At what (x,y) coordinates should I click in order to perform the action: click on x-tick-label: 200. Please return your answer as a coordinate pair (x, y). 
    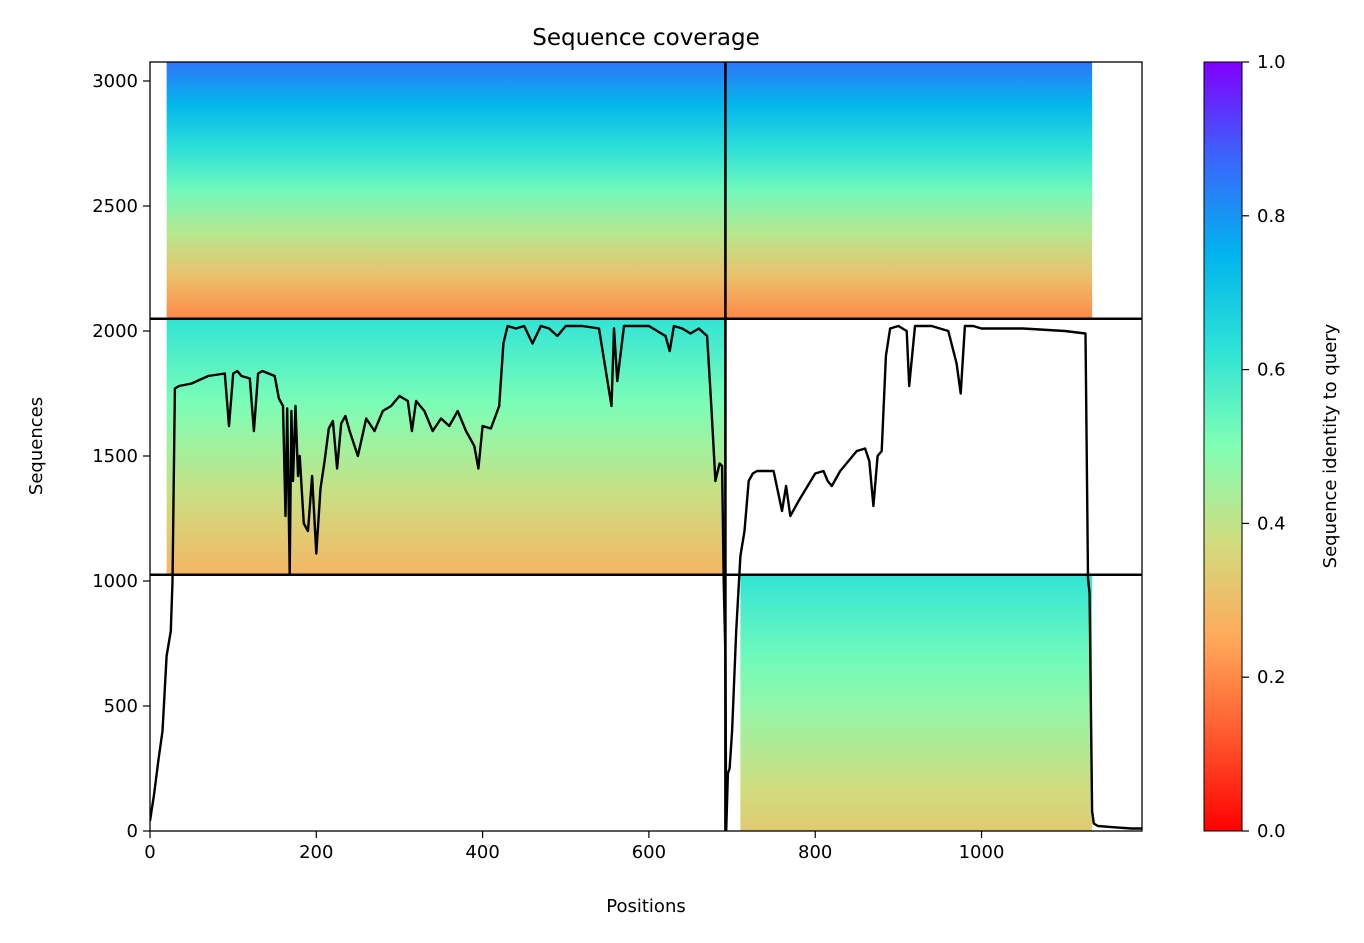
    Looking at the image, I should click on (316, 852).